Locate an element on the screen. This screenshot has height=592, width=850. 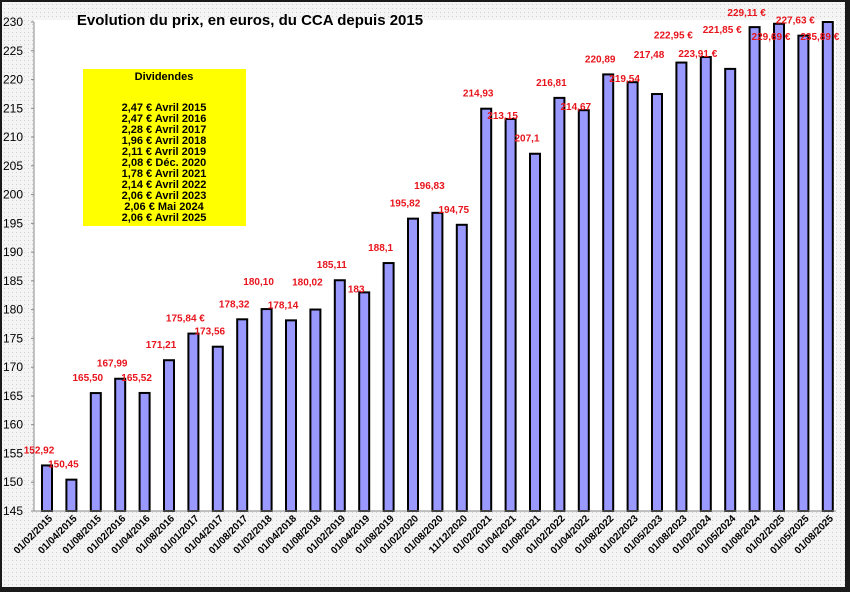
y-tick-label: 165 is located at coordinates (13, 396).